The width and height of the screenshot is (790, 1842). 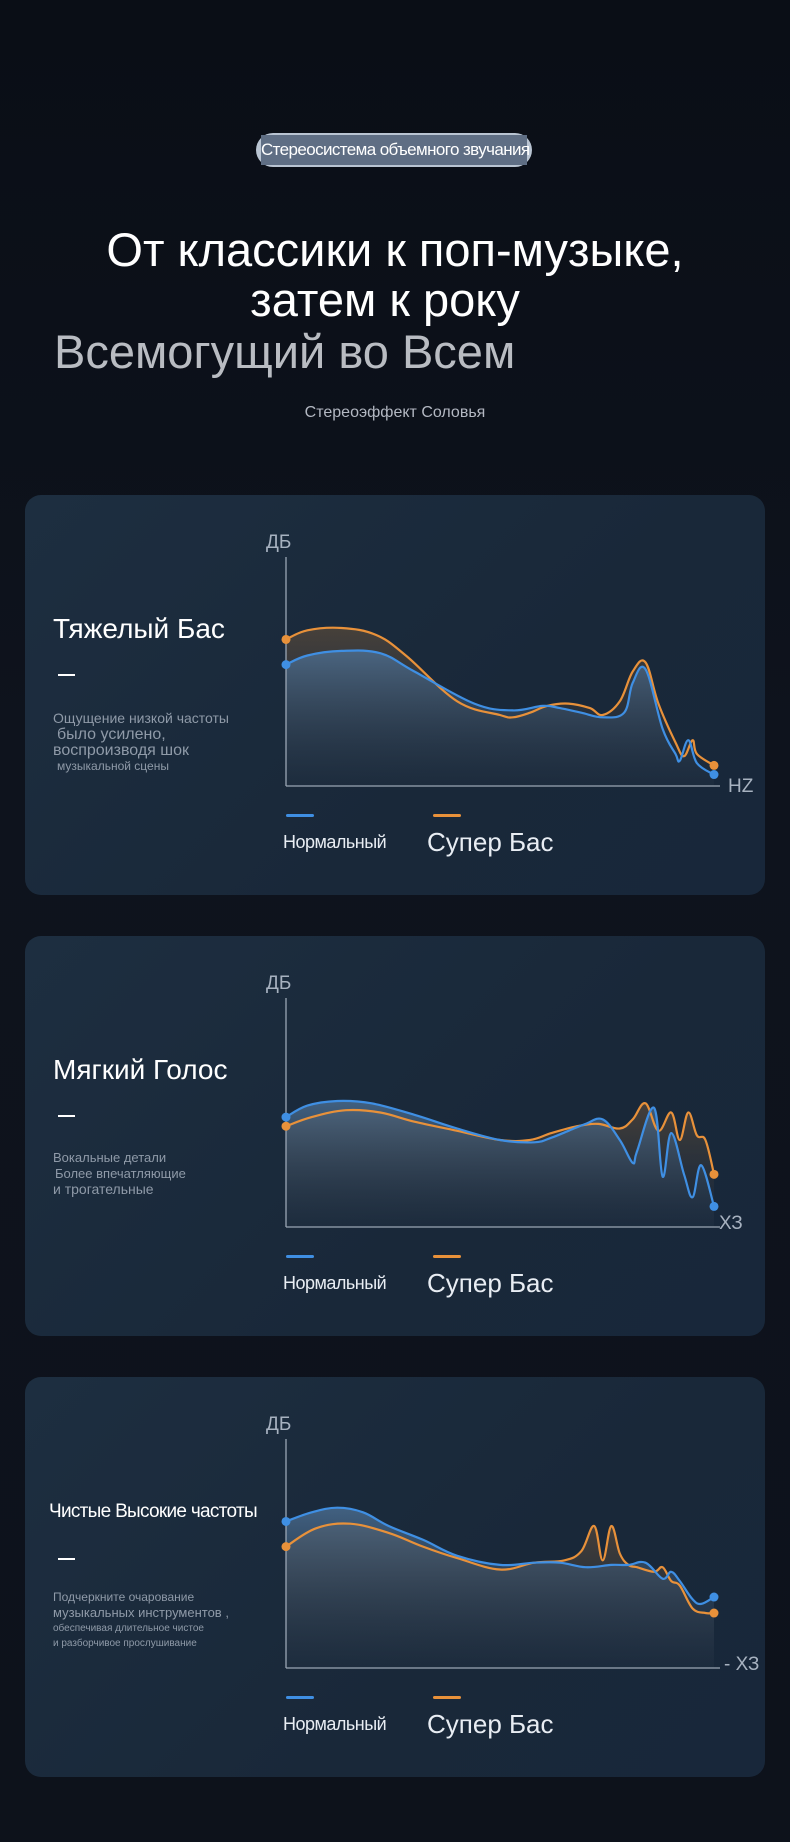 What do you see at coordinates (121, 750) in the screenshot?
I see `card-description-line: воспроизводя шок` at bounding box center [121, 750].